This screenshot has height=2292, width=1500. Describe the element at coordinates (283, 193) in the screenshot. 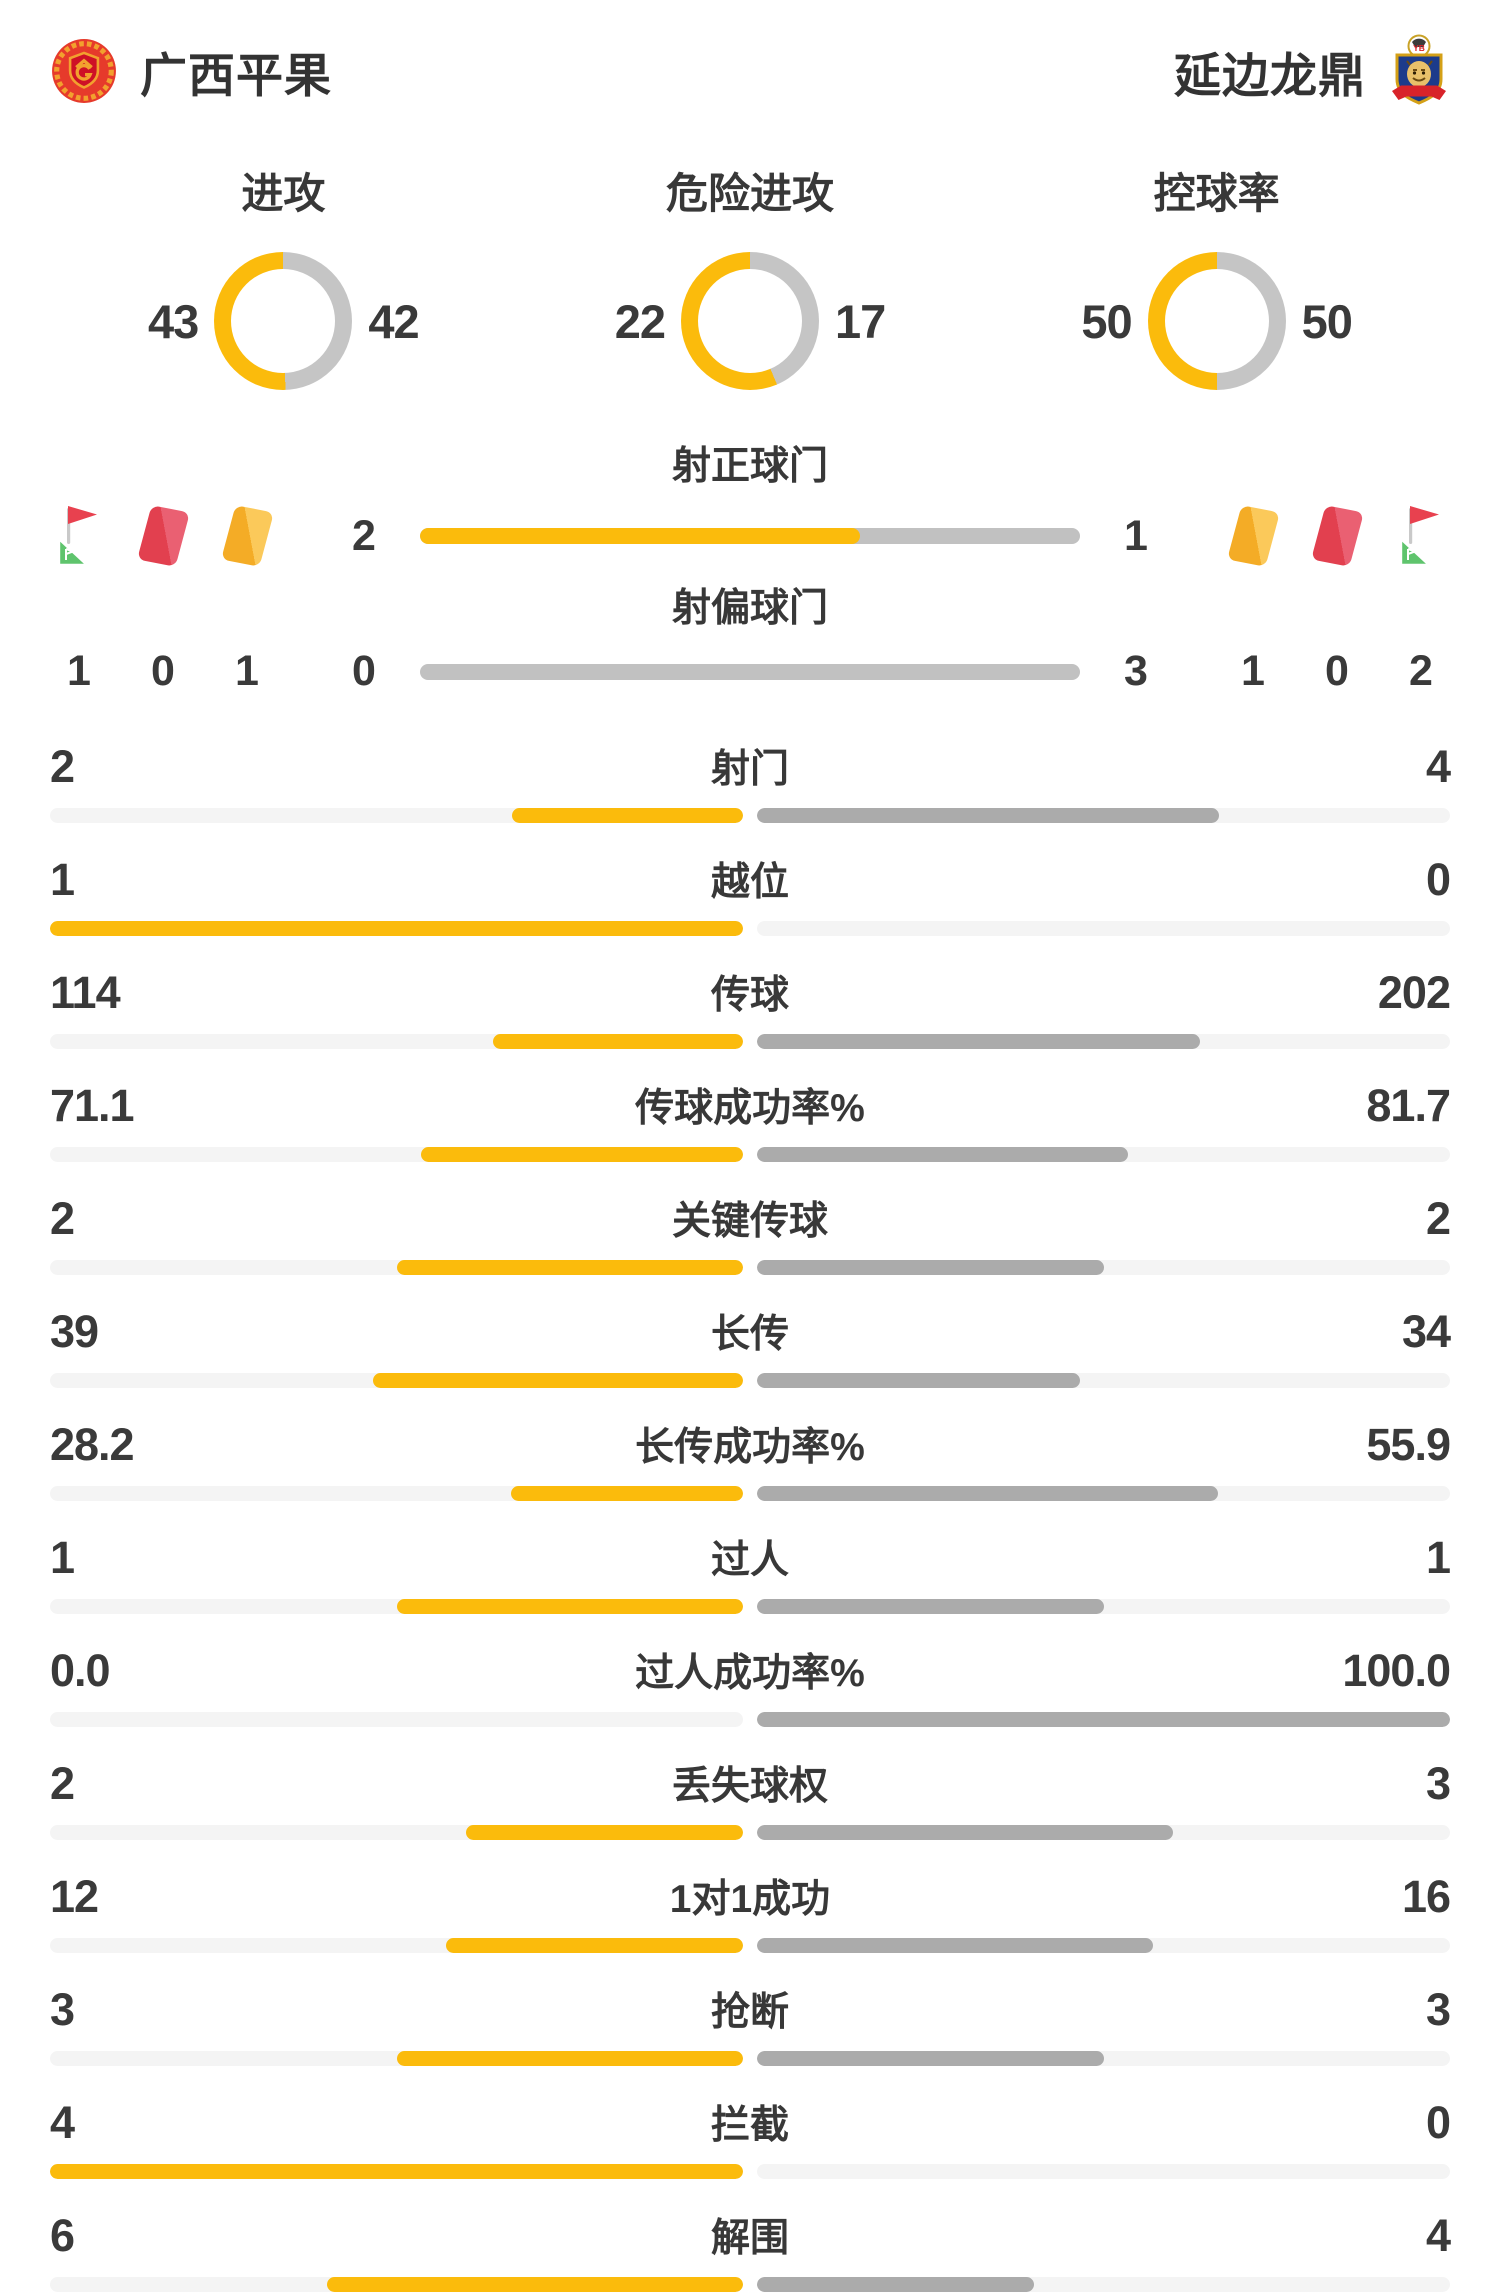

I see `attacks-title: 进攻` at that location.